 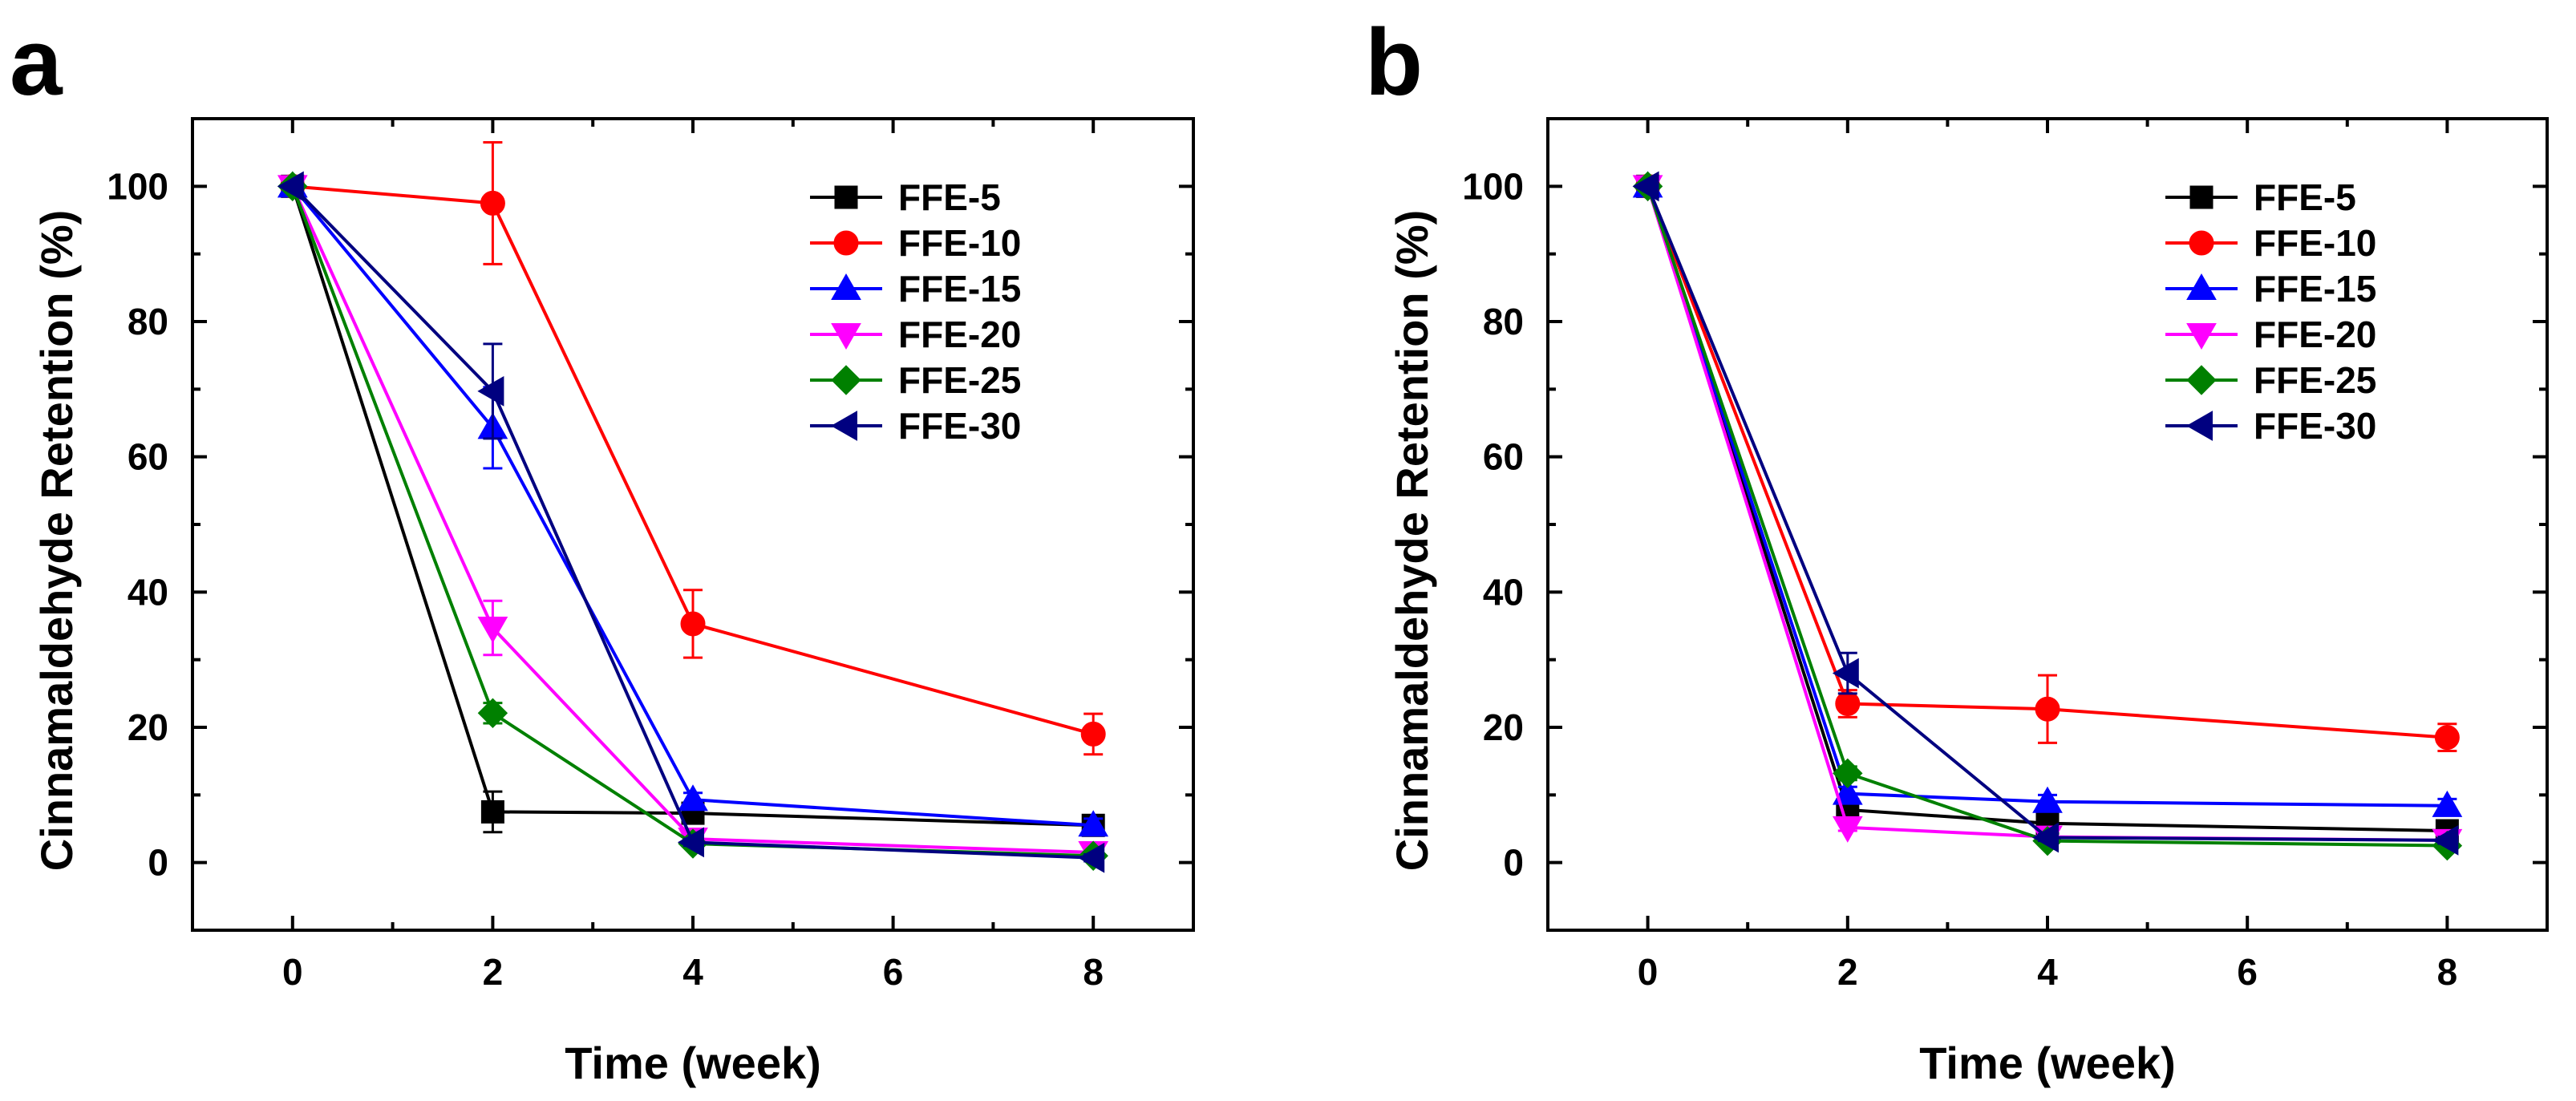 What do you see at coordinates (36, 63) in the screenshot?
I see `panel-label-a: a` at bounding box center [36, 63].